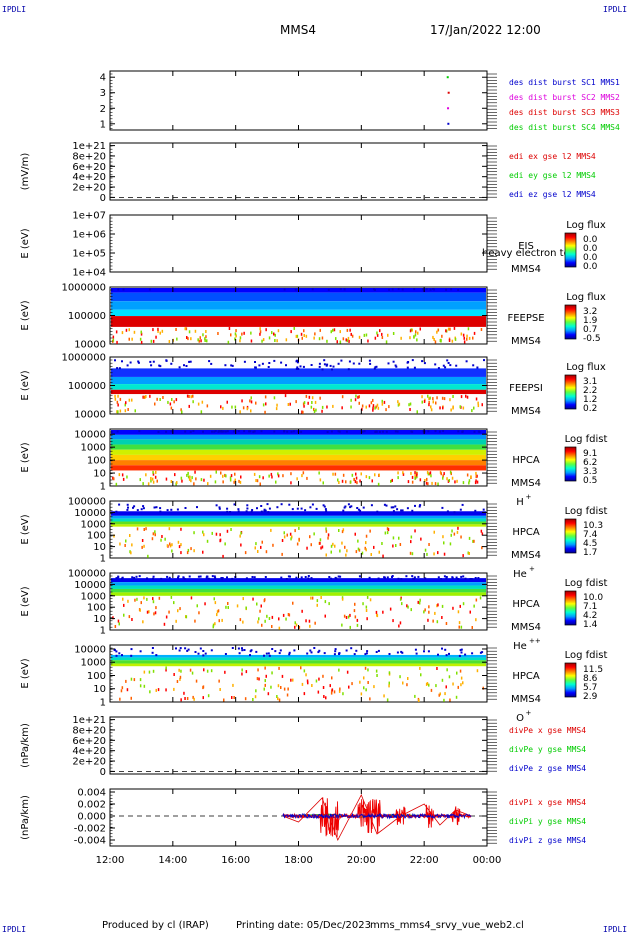 Image resolution: width=630 pixels, height=934 pixels. I want to click on colorbar-title: Log fdist, so click(586, 439).